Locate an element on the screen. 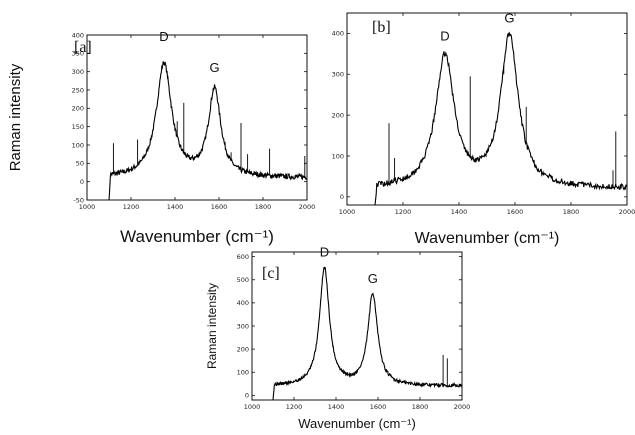  y-tick-label: 150 is located at coordinates (78, 127).